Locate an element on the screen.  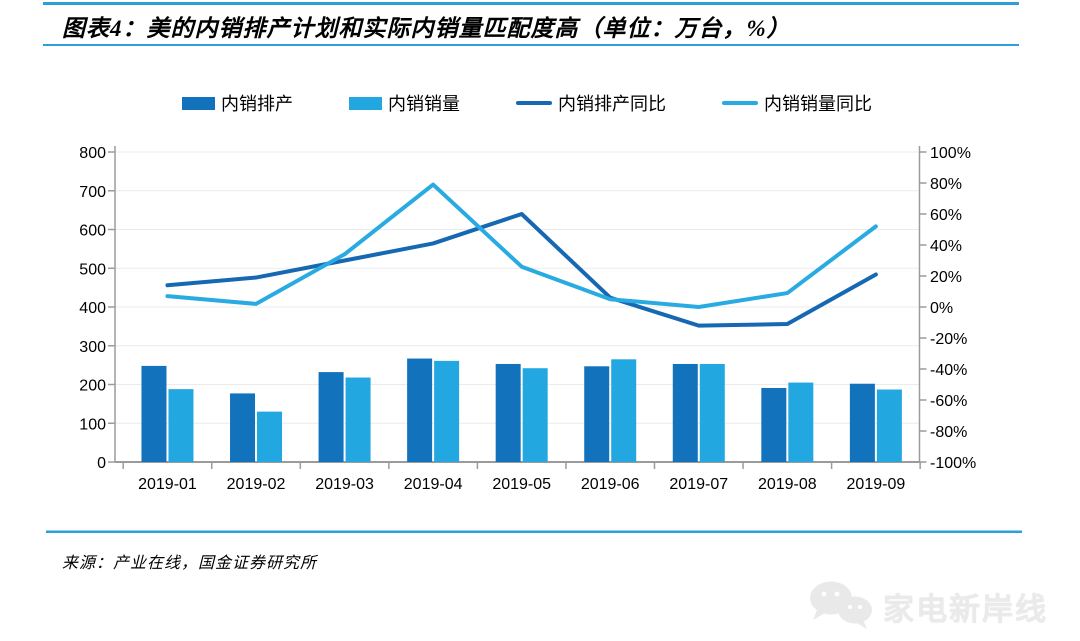
bar-内销排产-2019-08 is located at coordinates (774, 424).